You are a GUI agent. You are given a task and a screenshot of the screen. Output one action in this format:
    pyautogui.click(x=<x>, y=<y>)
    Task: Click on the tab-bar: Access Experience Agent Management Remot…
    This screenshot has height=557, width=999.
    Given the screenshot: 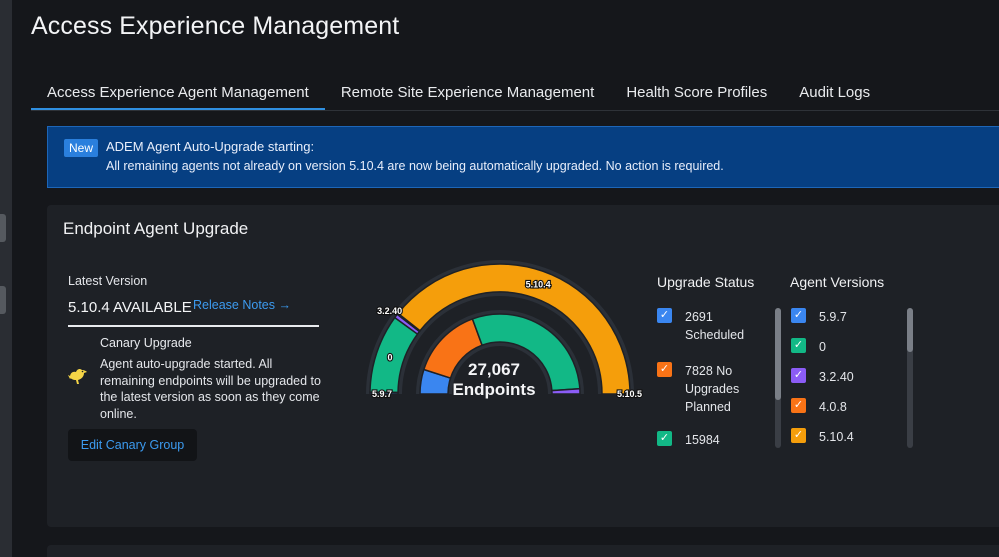 What is the action you would take?
    pyautogui.click(x=458, y=94)
    